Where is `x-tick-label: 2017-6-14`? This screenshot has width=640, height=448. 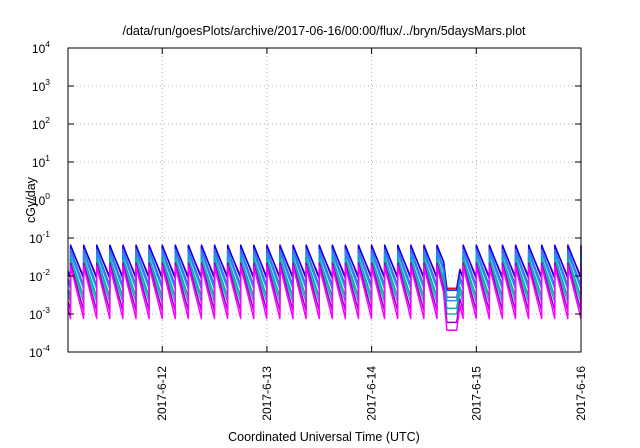 x-tick-label: 2017-6-14 is located at coordinates (372, 393).